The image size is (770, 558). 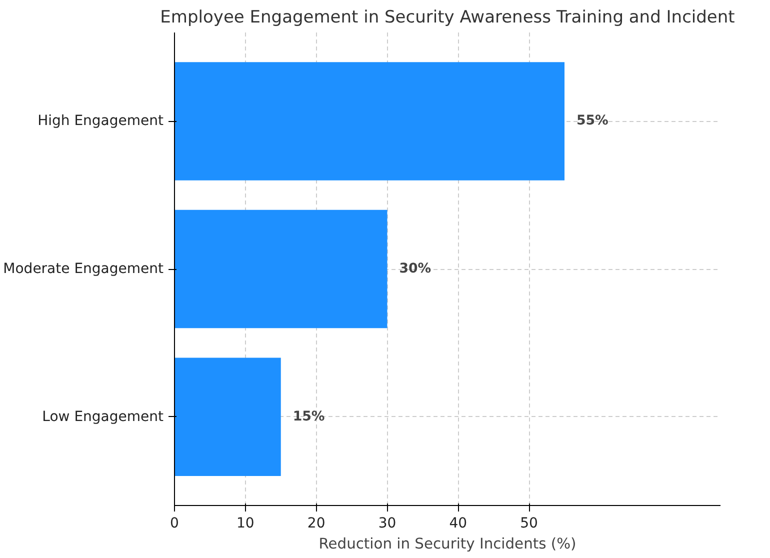 What do you see at coordinates (448, 18) in the screenshot?
I see `chart-title: Employee Engagement in Security Awareness Training and Incident` at bounding box center [448, 18].